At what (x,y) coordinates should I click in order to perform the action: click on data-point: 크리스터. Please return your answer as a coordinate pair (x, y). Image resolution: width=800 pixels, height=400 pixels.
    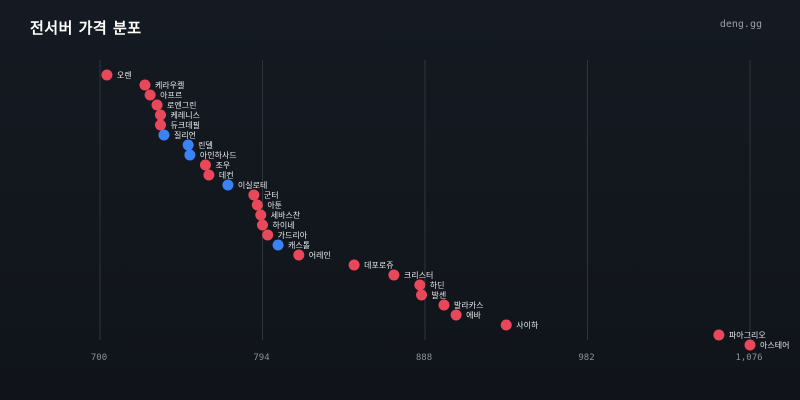
    Looking at the image, I should click on (410, 275).